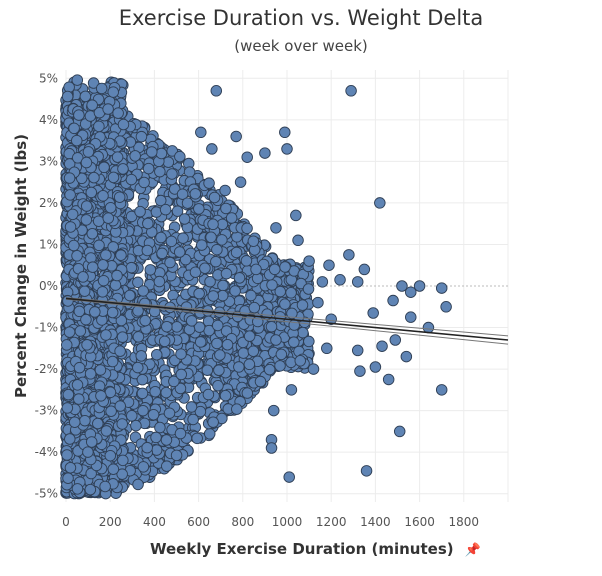 The image size is (602, 576). What do you see at coordinates (46, 328) in the screenshot?
I see `y-tick-label: -1%` at bounding box center [46, 328].